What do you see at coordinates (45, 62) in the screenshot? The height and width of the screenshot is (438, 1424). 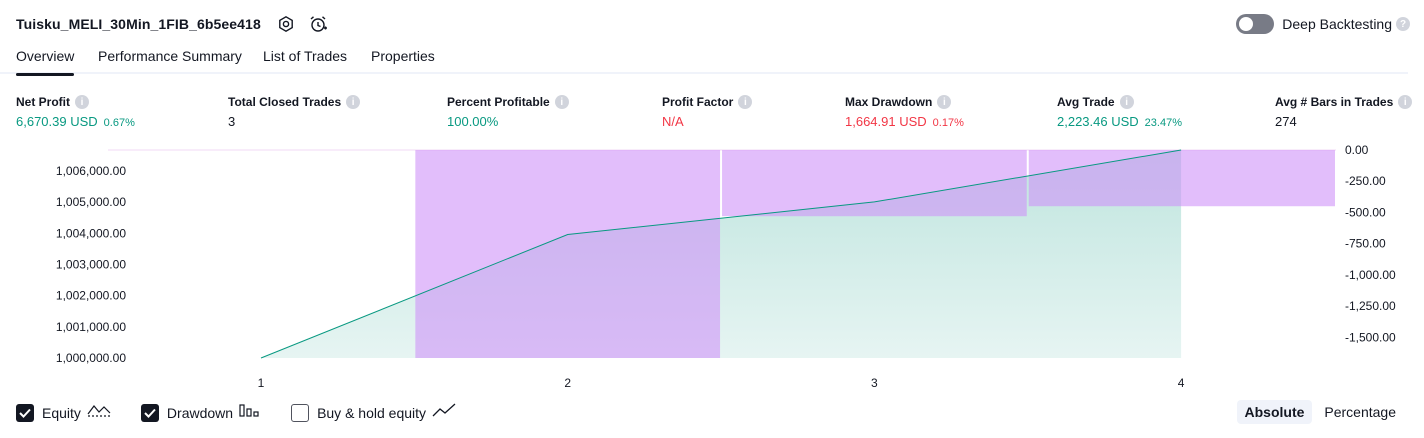 I see `tab-overview: Overview` at bounding box center [45, 62].